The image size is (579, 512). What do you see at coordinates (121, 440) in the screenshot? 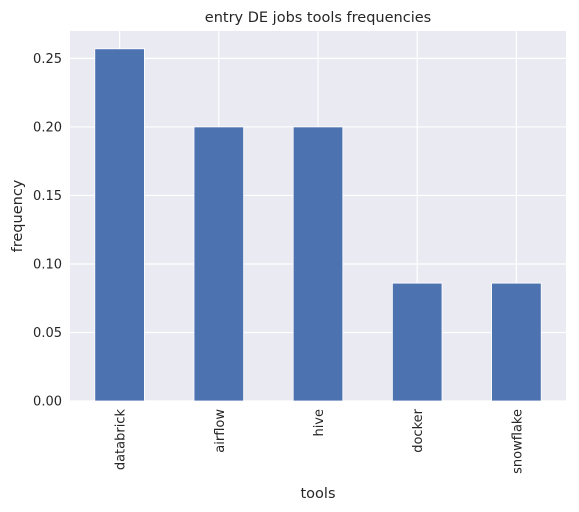
I see `x-tick-label-databrick: databrick` at bounding box center [121, 440].